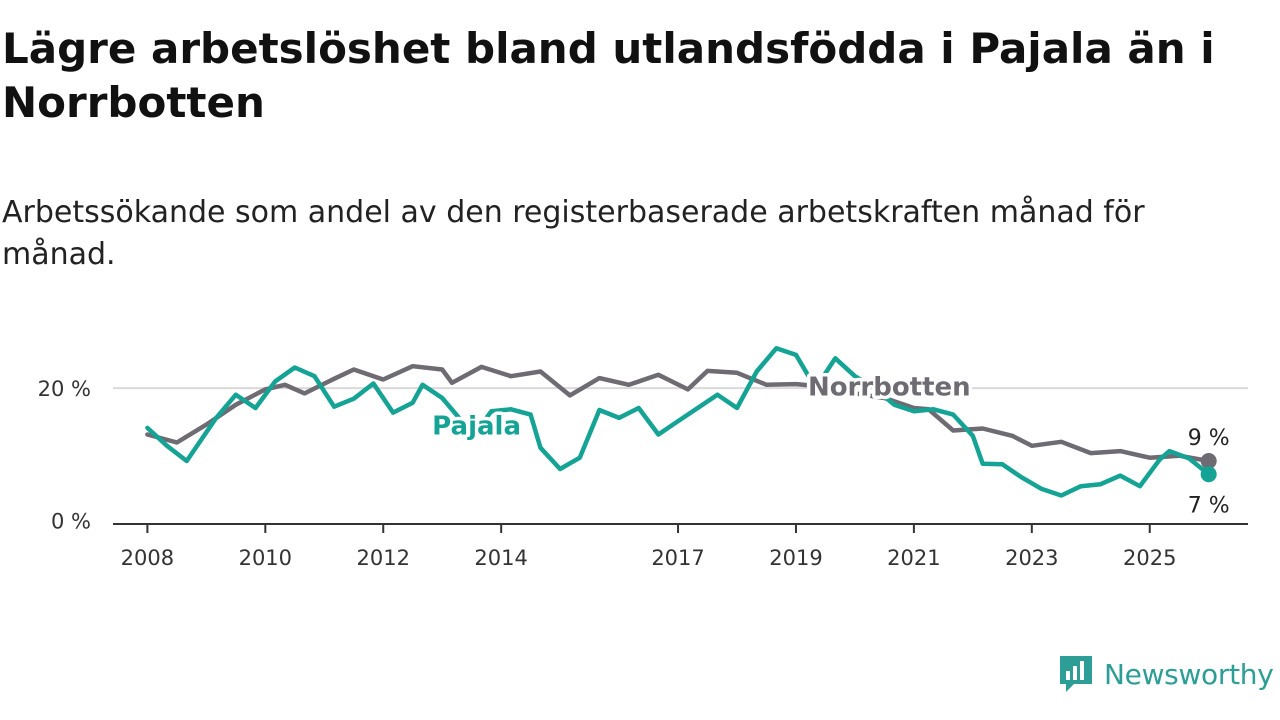 Image resolution: width=1280 pixels, height=720 pixels. What do you see at coordinates (476, 427) in the screenshot?
I see `inline-label-pajala: Pajala` at bounding box center [476, 427].